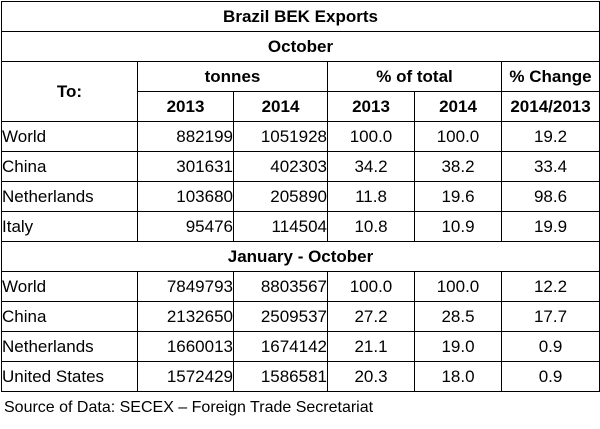 The image size is (600, 429). Describe the element at coordinates (280, 346) in the screenshot. I see `tonnes-2014-cell: 1674142` at that location.